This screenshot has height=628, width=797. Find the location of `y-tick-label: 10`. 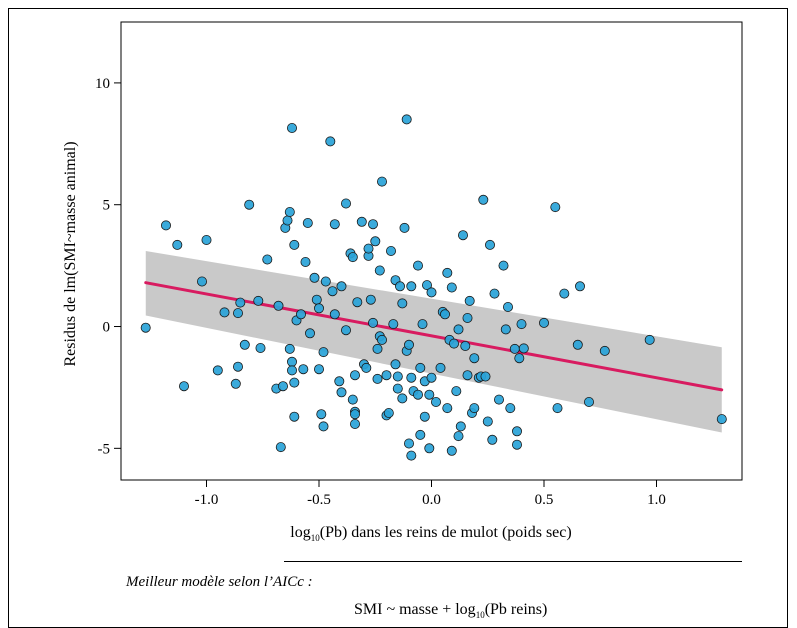

y-tick-label: 10 is located at coordinates (102, 84).